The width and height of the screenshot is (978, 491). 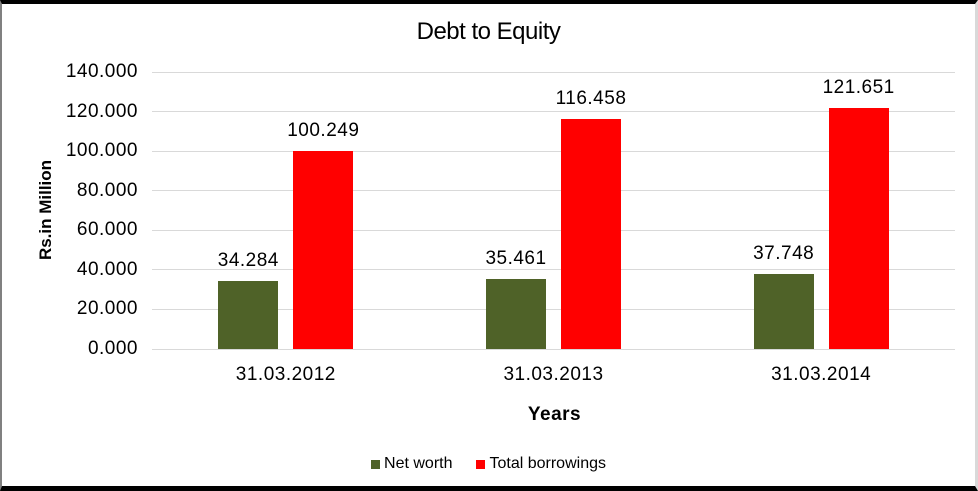 I want to click on bar-value-label: 34.284, so click(x=248, y=261).